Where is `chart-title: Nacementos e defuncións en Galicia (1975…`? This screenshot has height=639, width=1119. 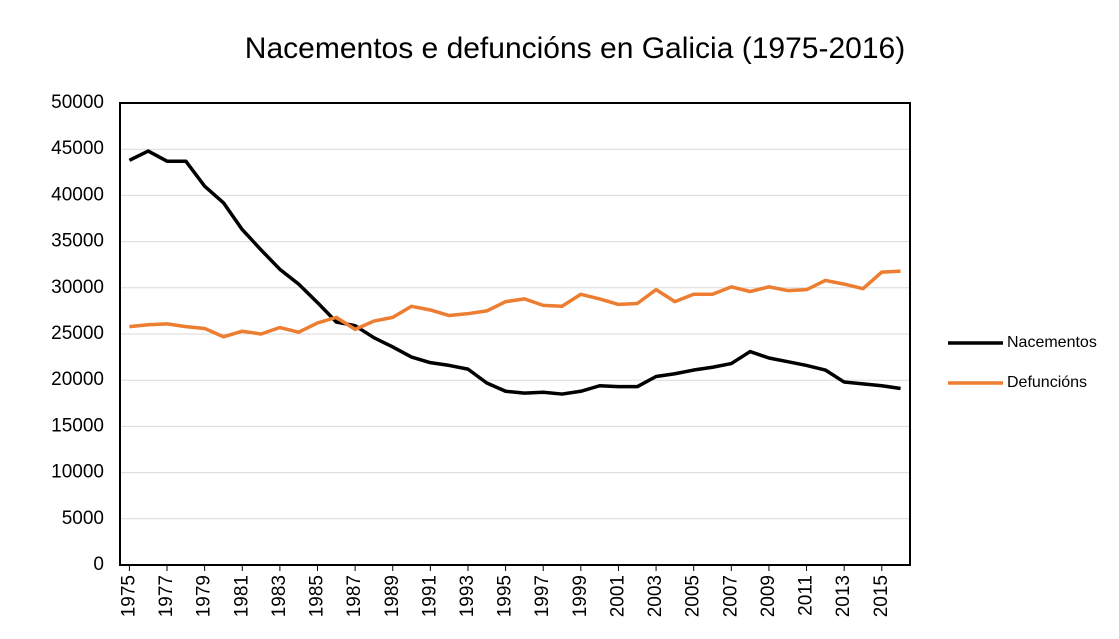 chart-title: Nacementos e defuncións en Galicia (1975… is located at coordinates (575, 48).